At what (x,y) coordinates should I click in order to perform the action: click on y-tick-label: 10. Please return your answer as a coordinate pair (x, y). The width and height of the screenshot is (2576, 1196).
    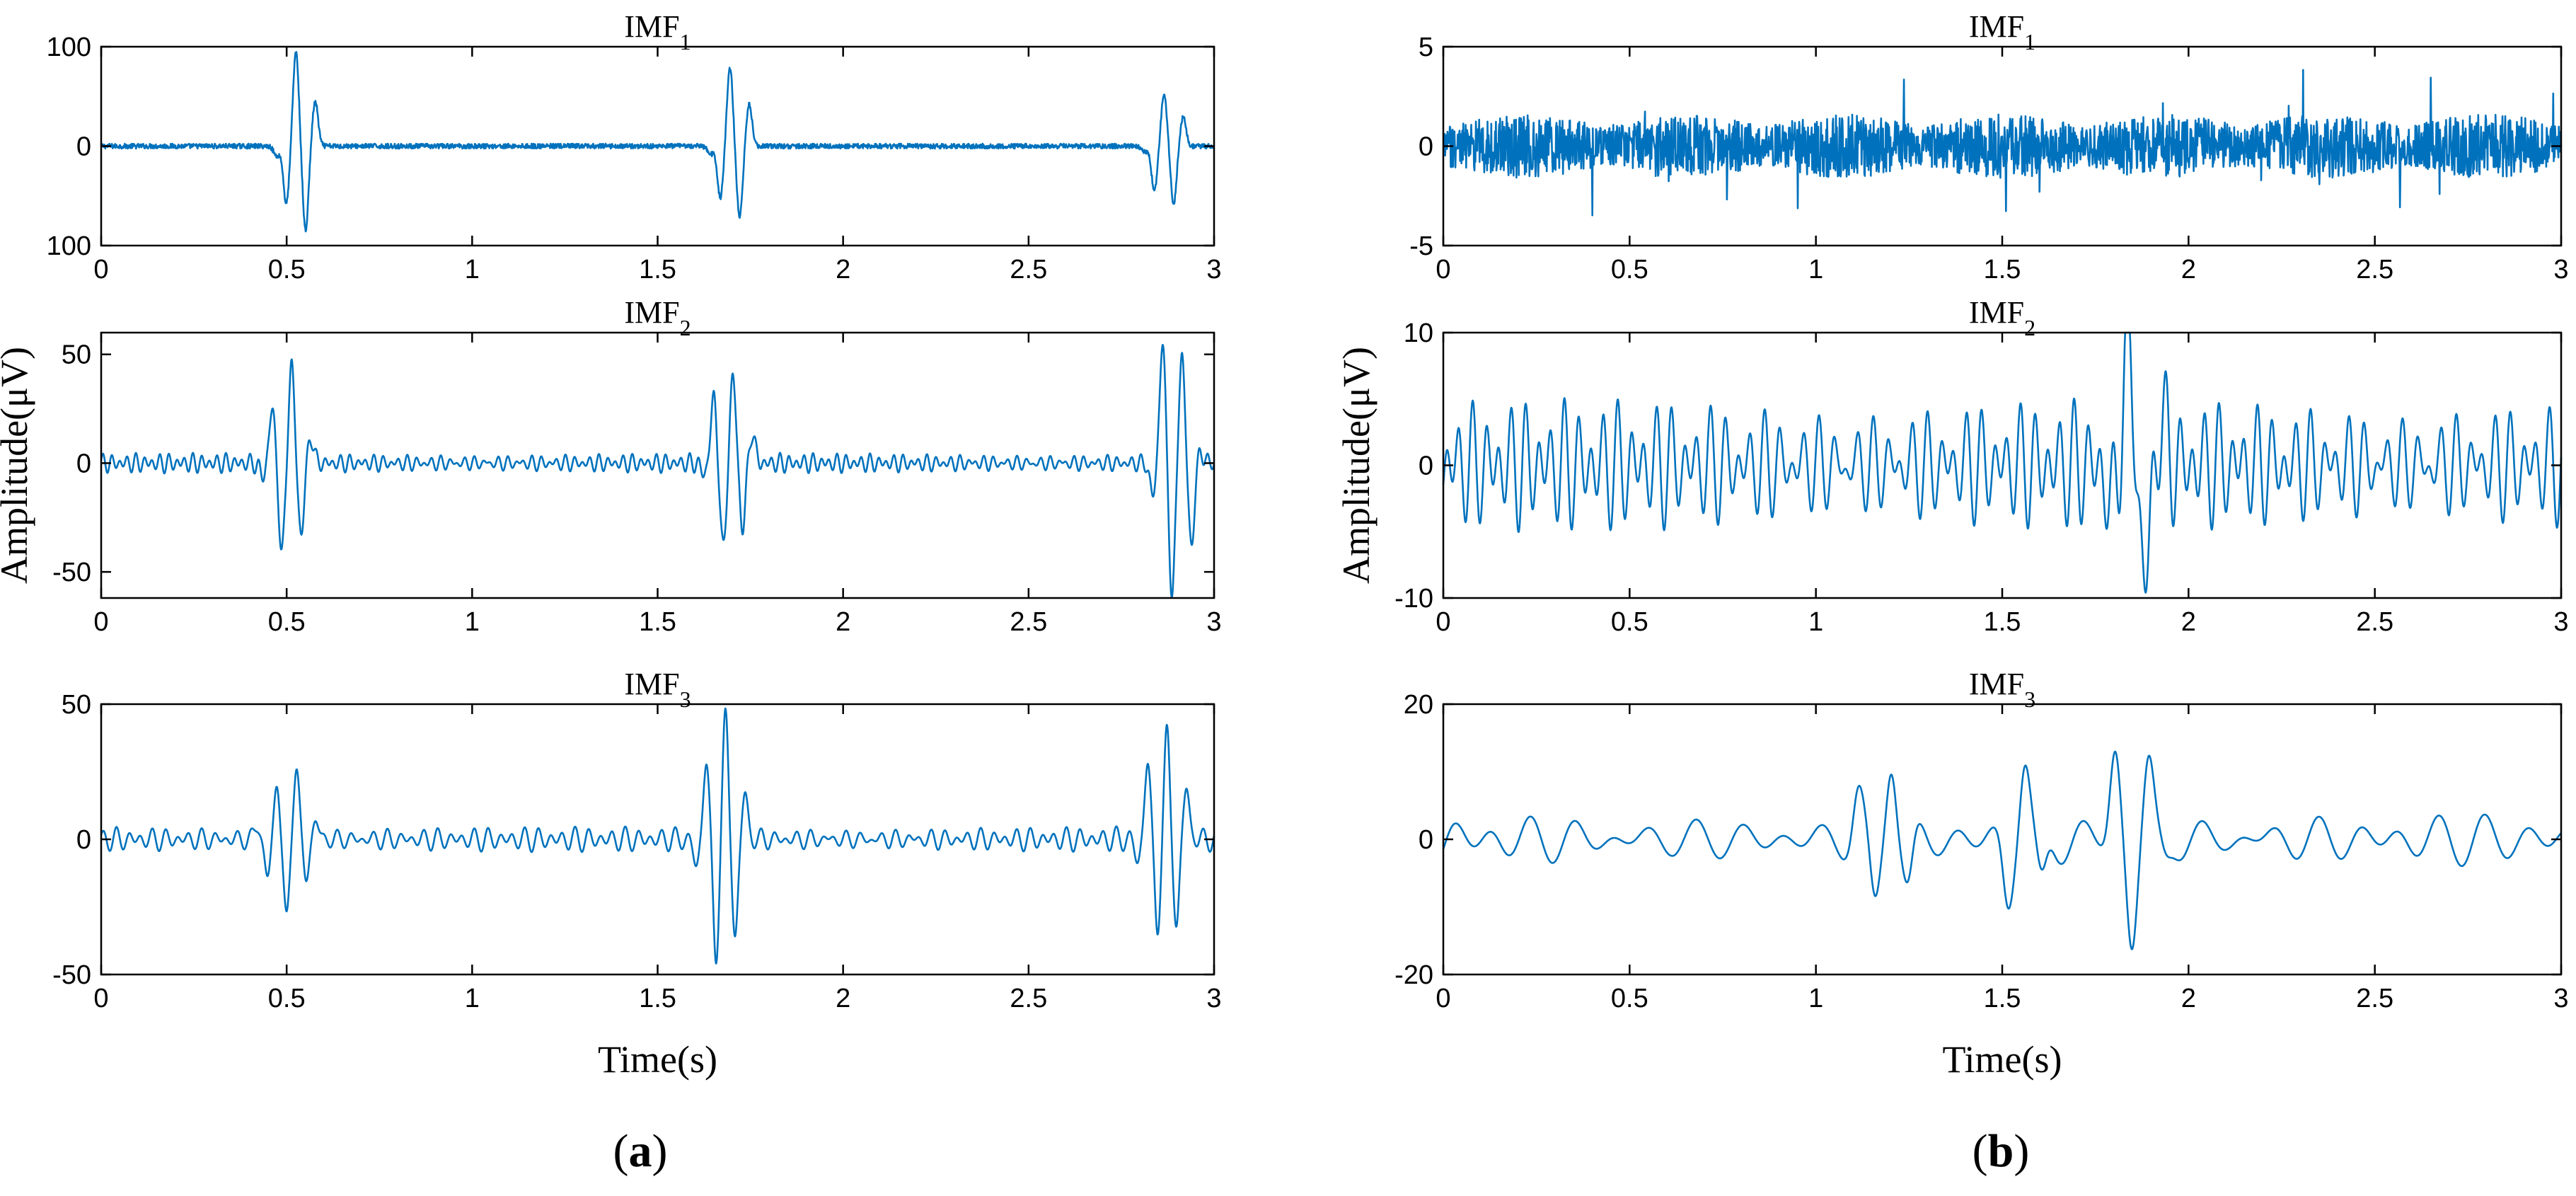
    Looking at the image, I should click on (1418, 333).